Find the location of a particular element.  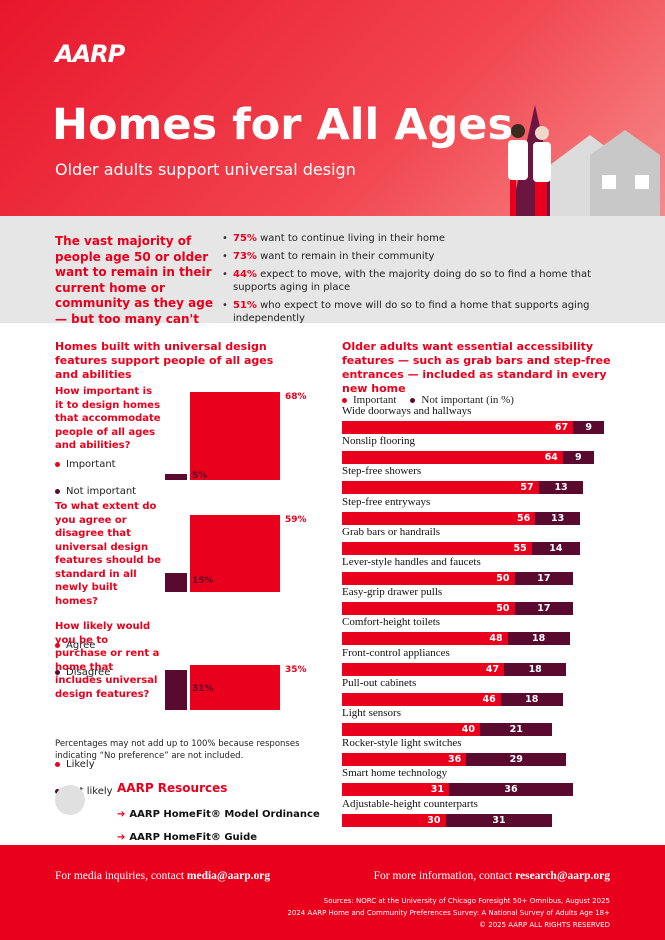

bar: 21 is located at coordinates (516, 729).